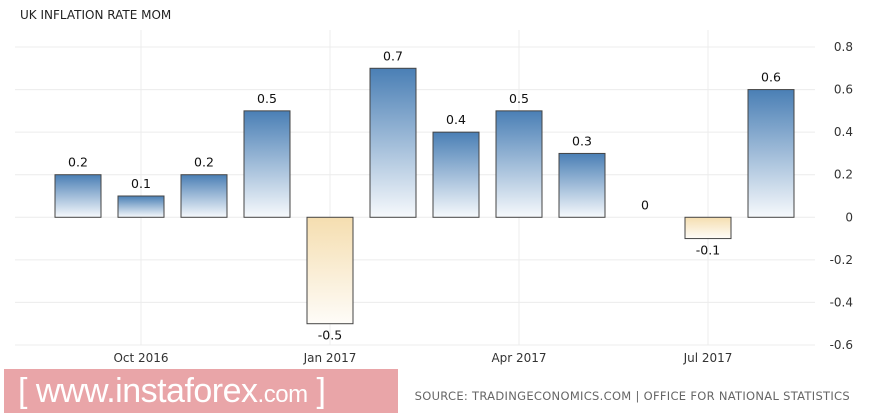 This screenshot has height=414, width=895. What do you see at coordinates (518, 358) in the screenshot?
I see `x-tick-label: Apr 2017` at bounding box center [518, 358].